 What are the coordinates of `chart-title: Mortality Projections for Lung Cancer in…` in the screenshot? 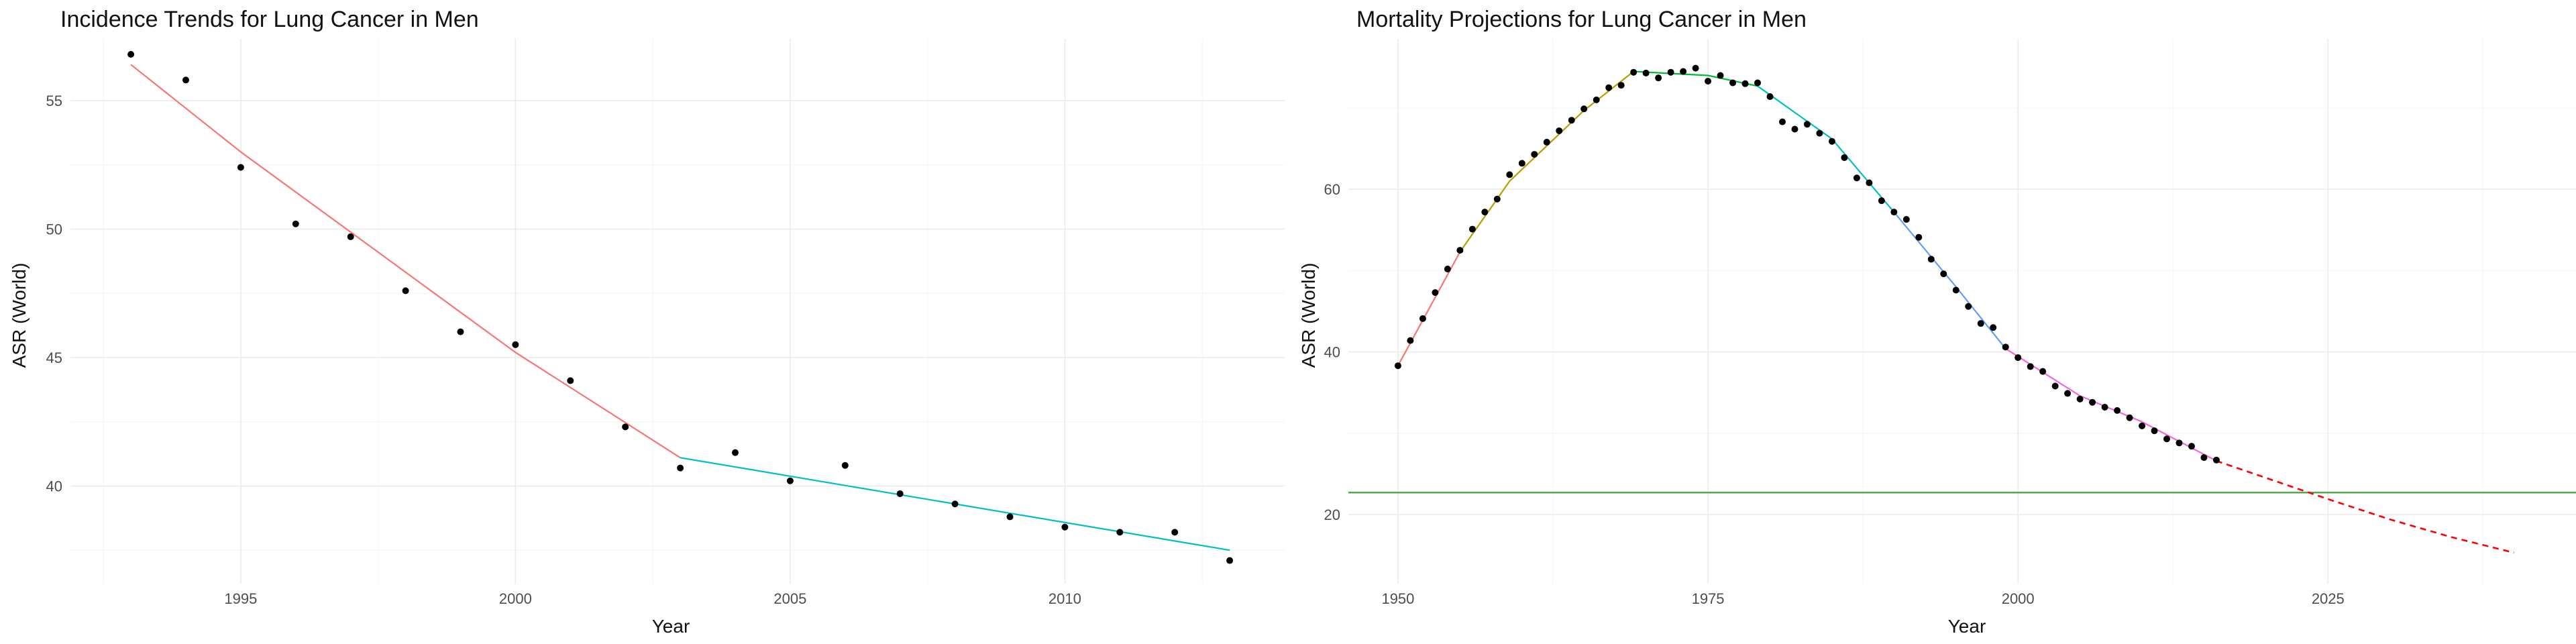 It's located at (1581, 19).